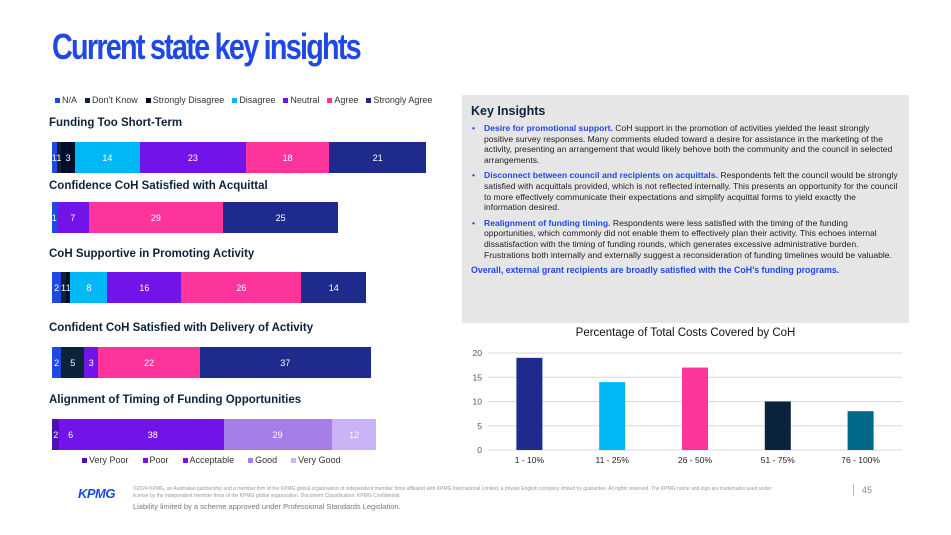  Describe the element at coordinates (478, 353) in the screenshot. I see `y-tick-label: 20` at that location.